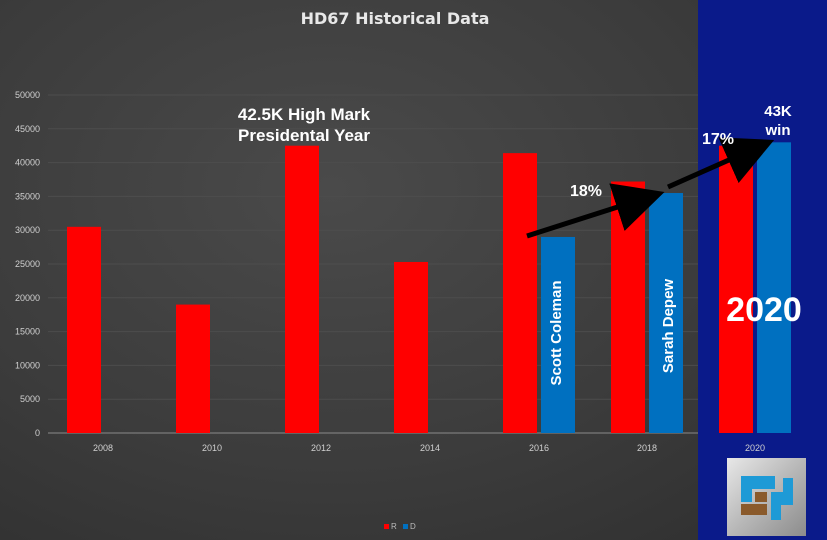  I want to click on bar-d-2016, so click(558, 334).